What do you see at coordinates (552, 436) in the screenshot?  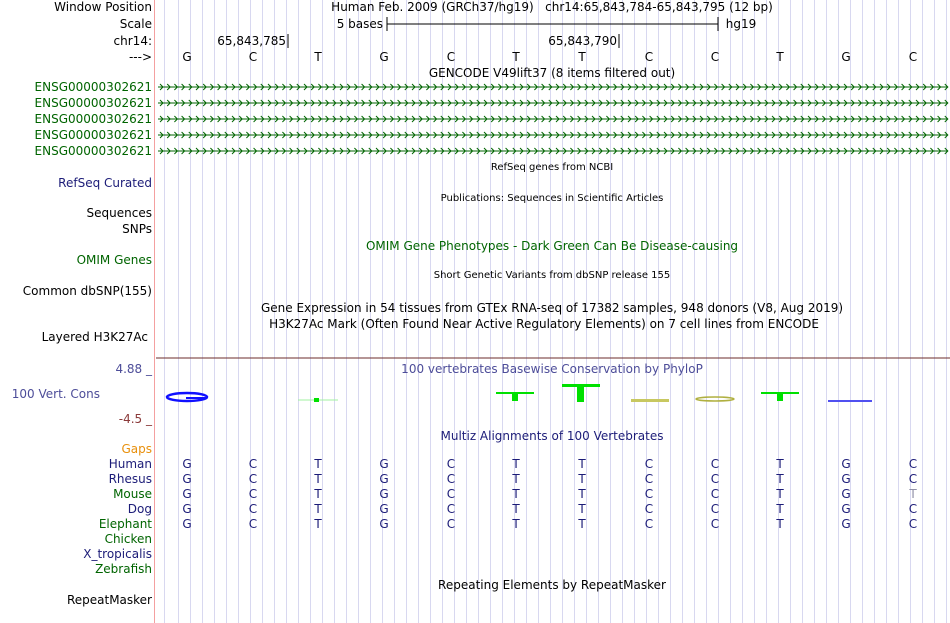 I see `multiz-title: Multiz Alignments of 100 Vertebrates` at bounding box center [552, 436].